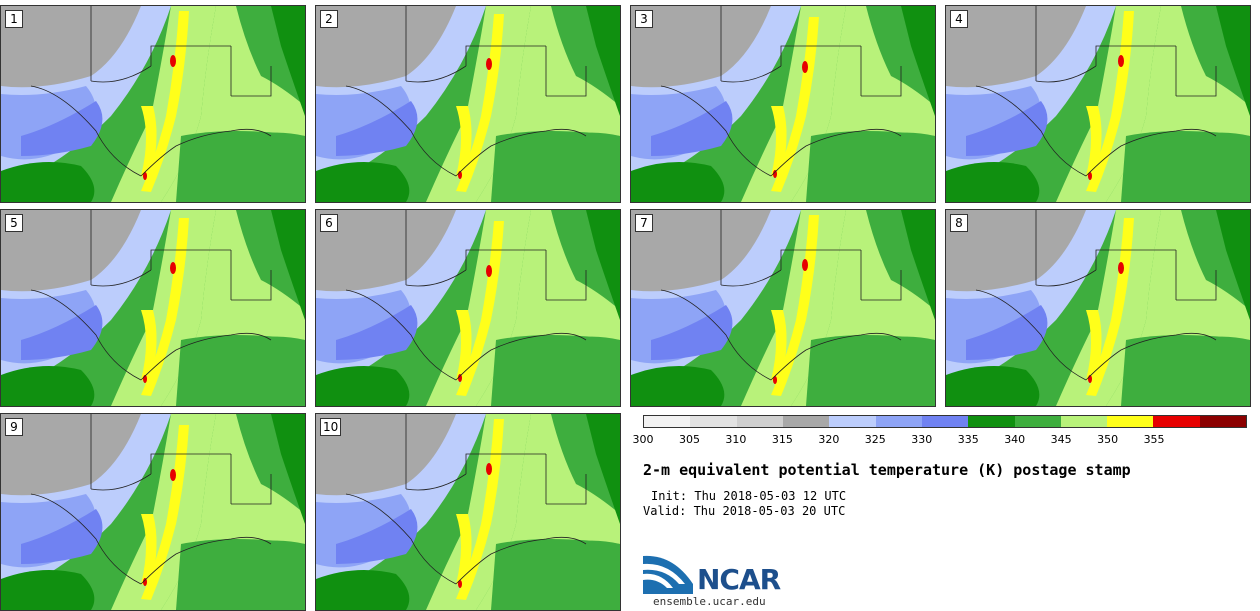 The width and height of the screenshot is (1260, 611). What do you see at coordinates (922, 439) in the screenshot?
I see `colorbar-tick-label: 330` at bounding box center [922, 439].